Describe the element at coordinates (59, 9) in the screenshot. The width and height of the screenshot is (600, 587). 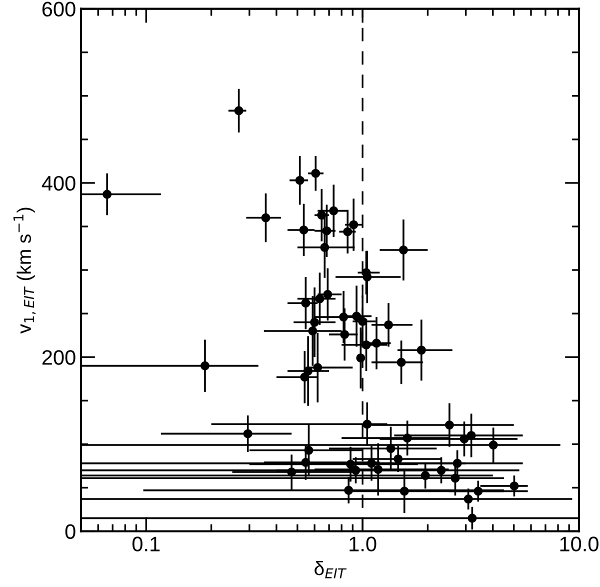
I see `y-tick-label: 600` at that location.